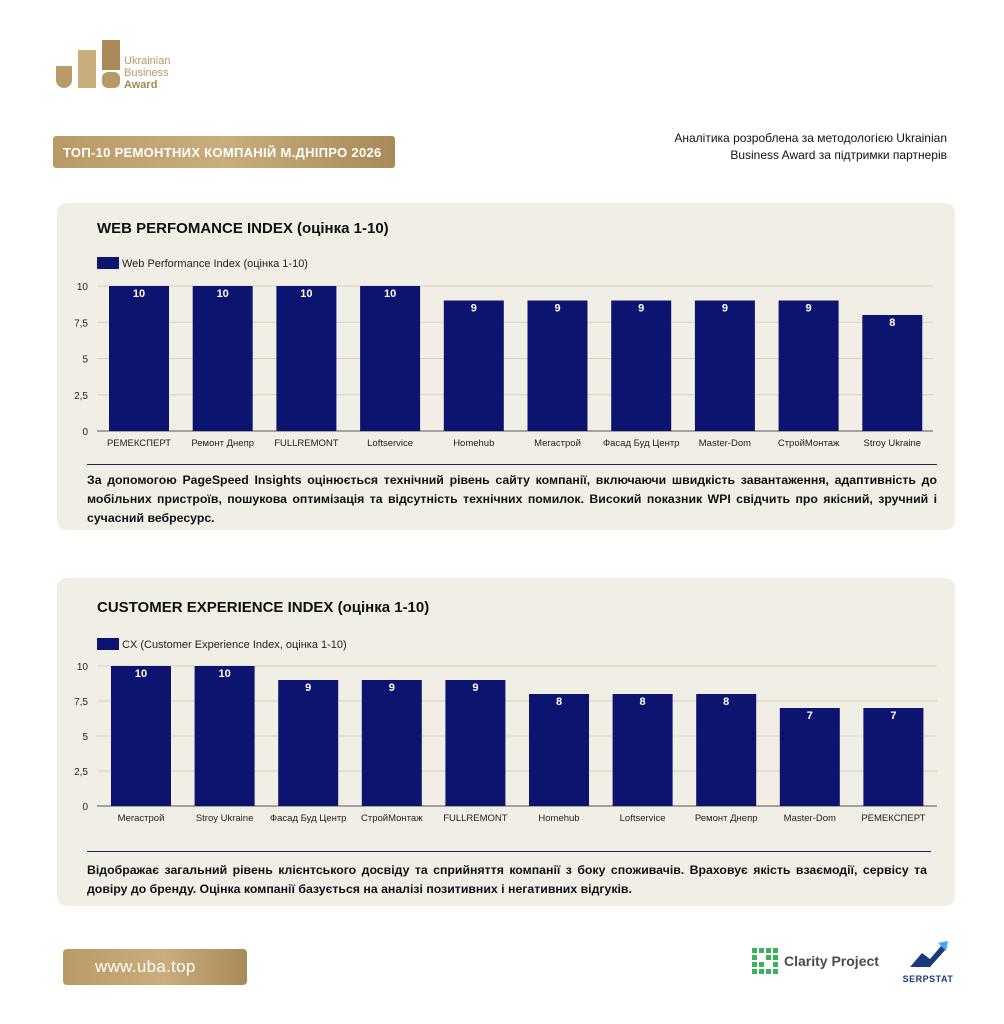 The image size is (1004, 1024). I want to click on page-title: ТОП-10 РЕМОНТНИХ КОМПАНІЙ М.ДНІПРО 2026, so click(224, 152).